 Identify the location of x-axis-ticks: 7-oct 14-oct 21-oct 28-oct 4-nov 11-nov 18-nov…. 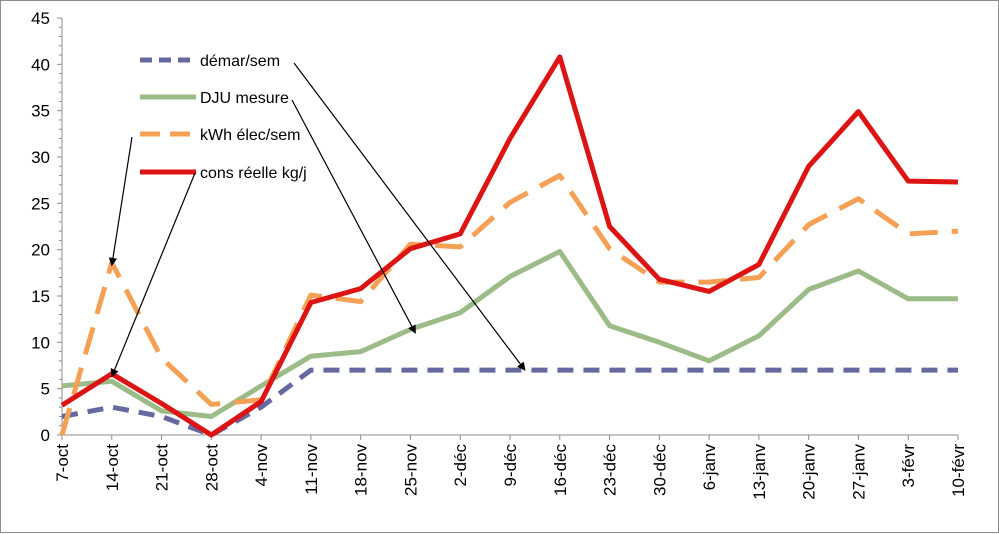
(510, 467).